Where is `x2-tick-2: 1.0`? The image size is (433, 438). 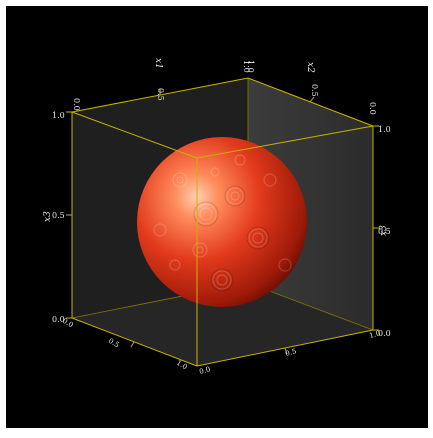
x2-tick-2: 1.0 is located at coordinates (250, 66).